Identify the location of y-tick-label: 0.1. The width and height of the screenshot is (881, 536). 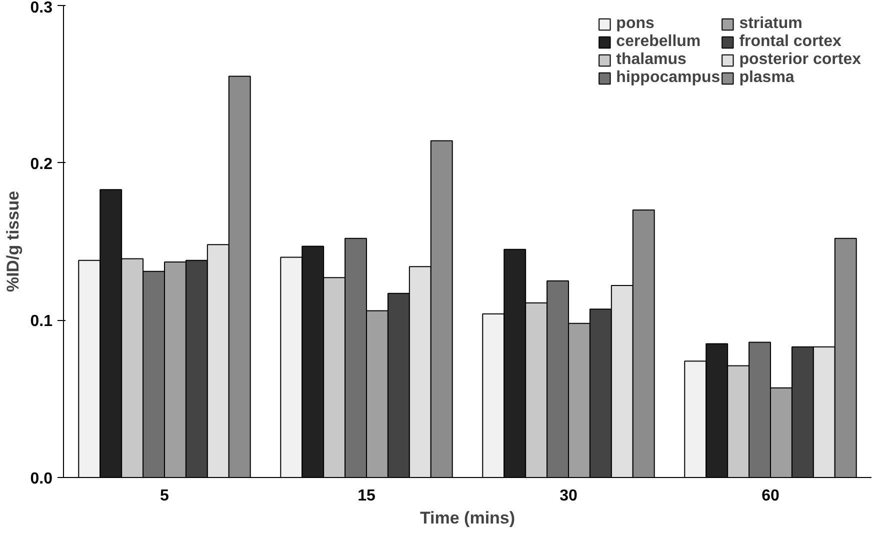
(41, 321).